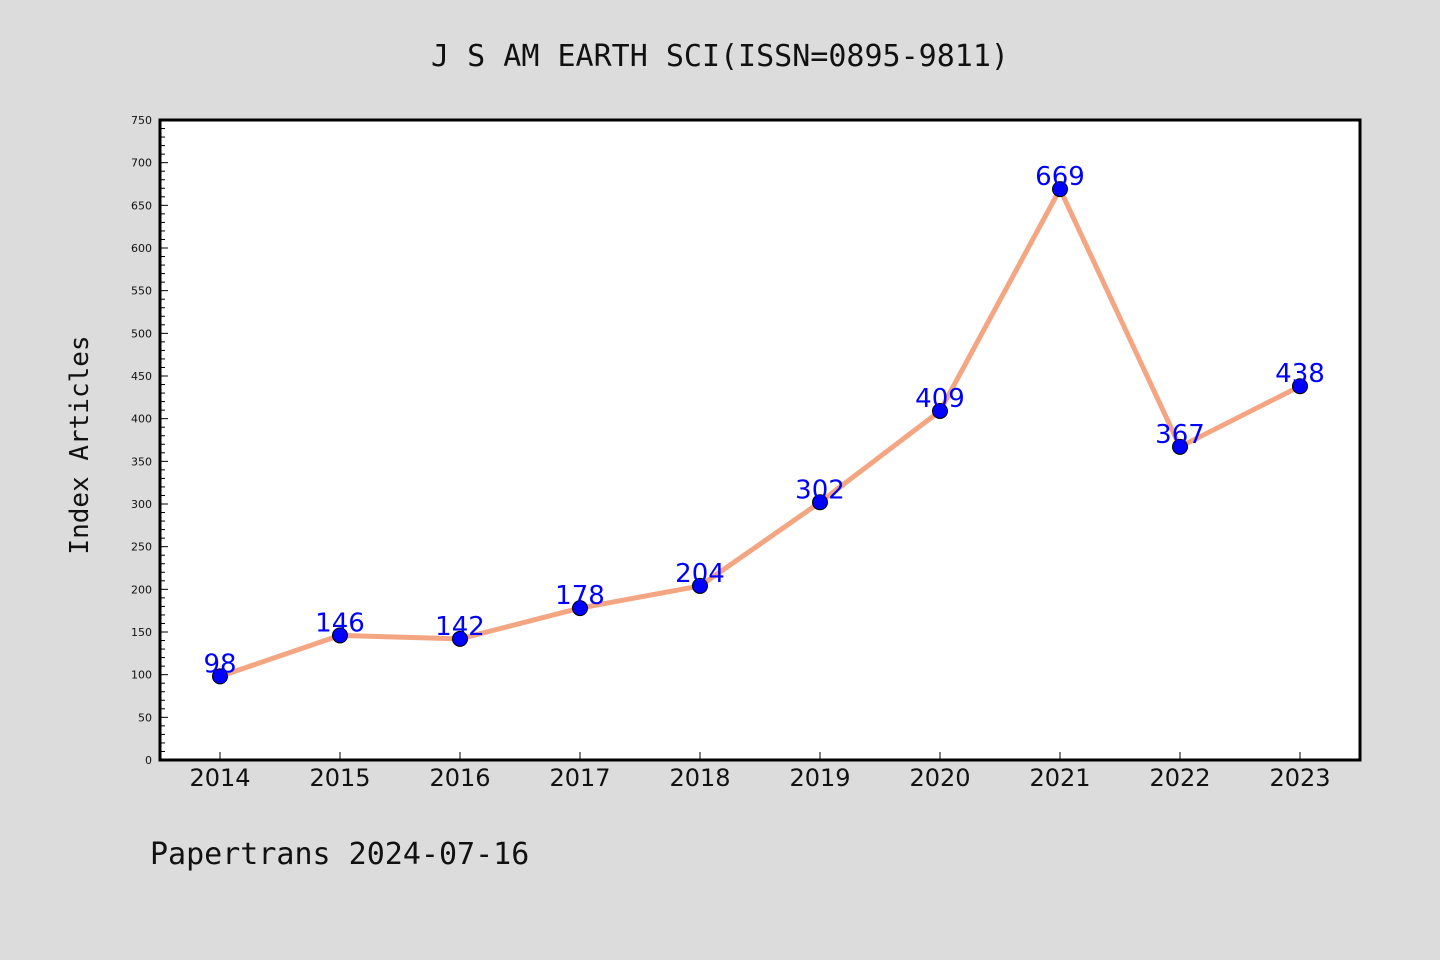  I want to click on y-tick-label: 450, so click(141, 376).